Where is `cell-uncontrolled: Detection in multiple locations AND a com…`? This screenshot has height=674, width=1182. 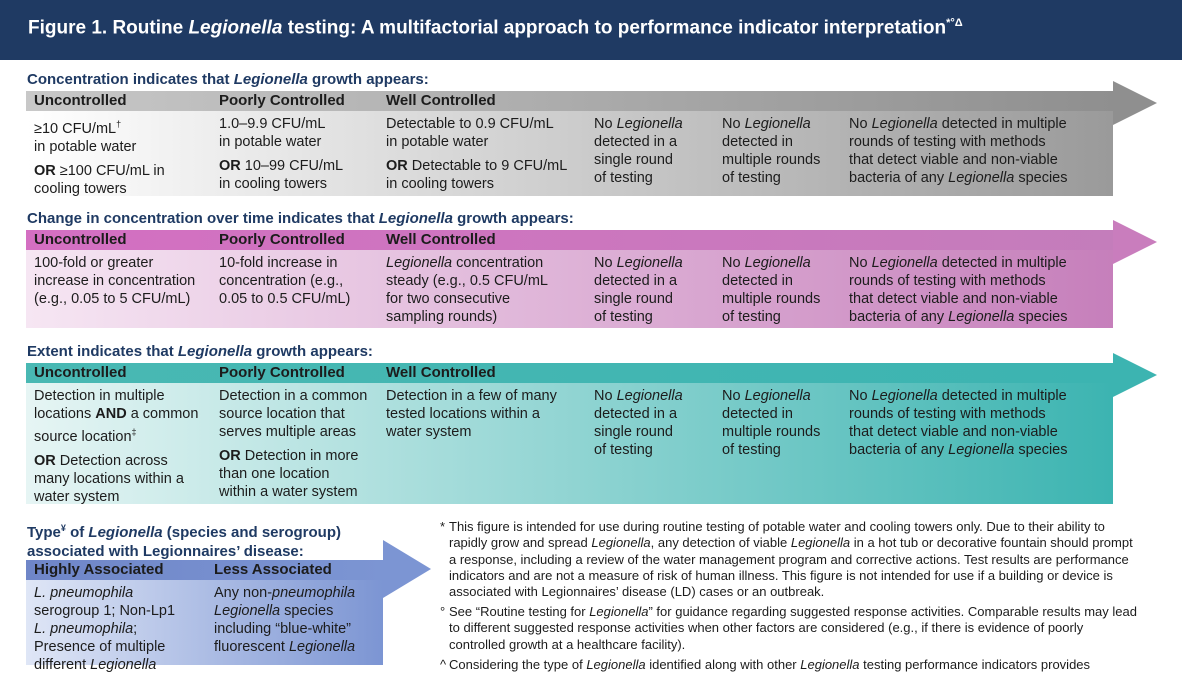 cell-uncontrolled: Detection in multiple locations AND a com… is located at coordinates (116, 446).